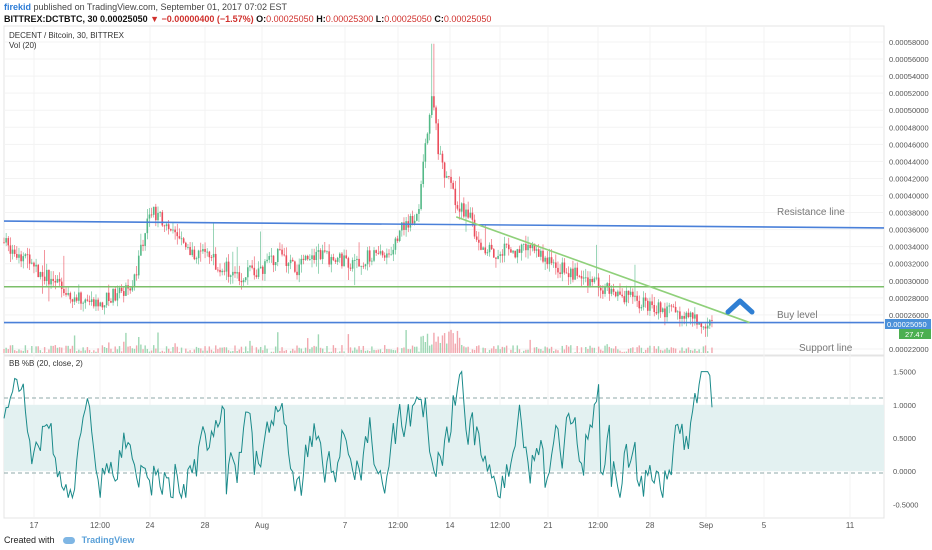 The height and width of the screenshot is (550, 932). I want to click on price-legend-title: DECENT / Bitcoin, 30, BITTREX, so click(67, 35).